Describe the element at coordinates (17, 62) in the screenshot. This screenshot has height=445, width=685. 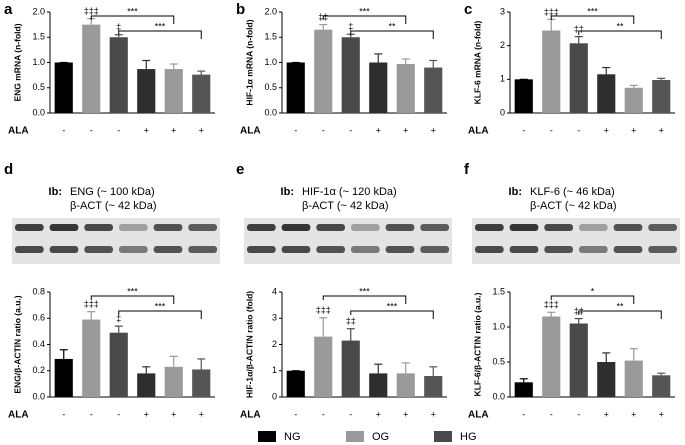
I see `y-axis-label: ENG mRNA (n-fold)` at that location.